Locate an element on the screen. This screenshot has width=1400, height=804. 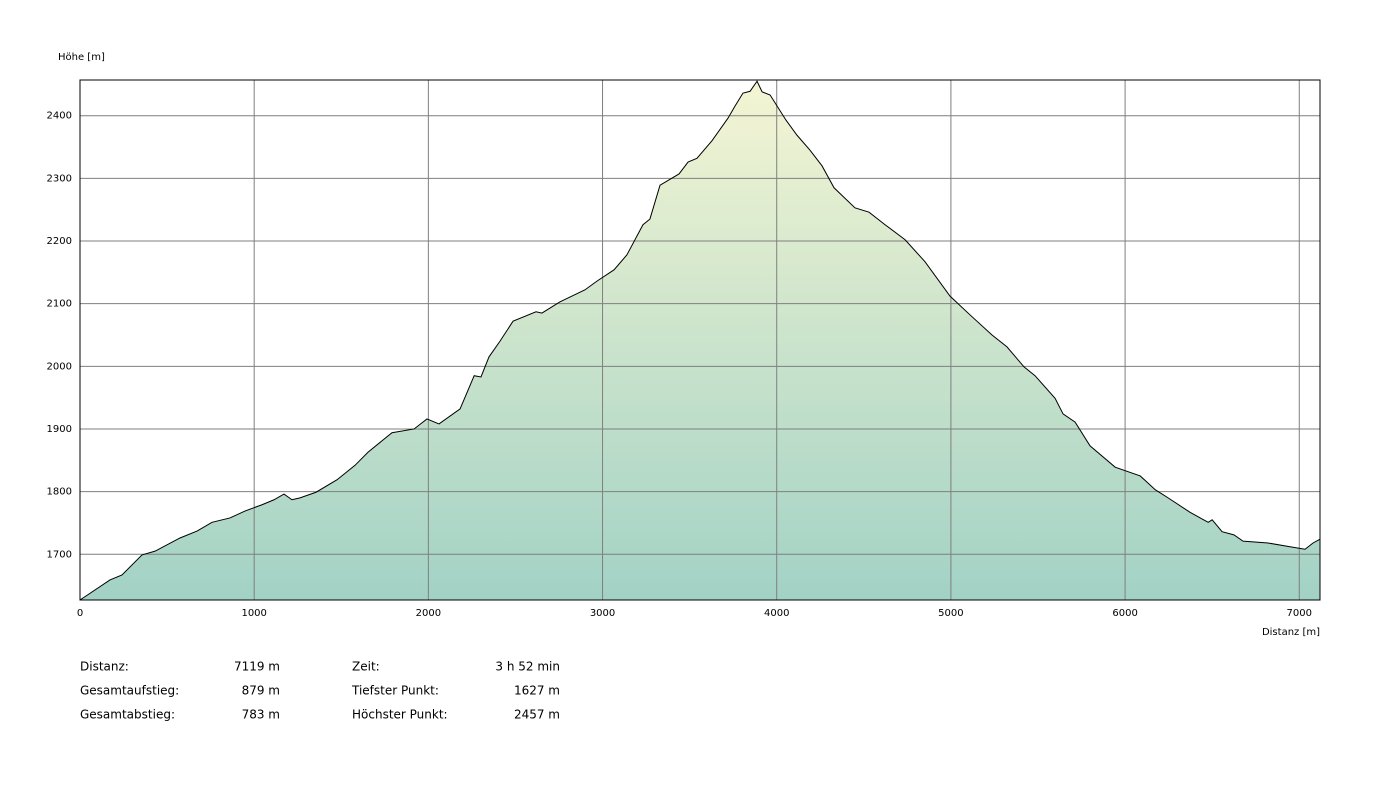
stat-value: 2457 m is located at coordinates (537, 715).